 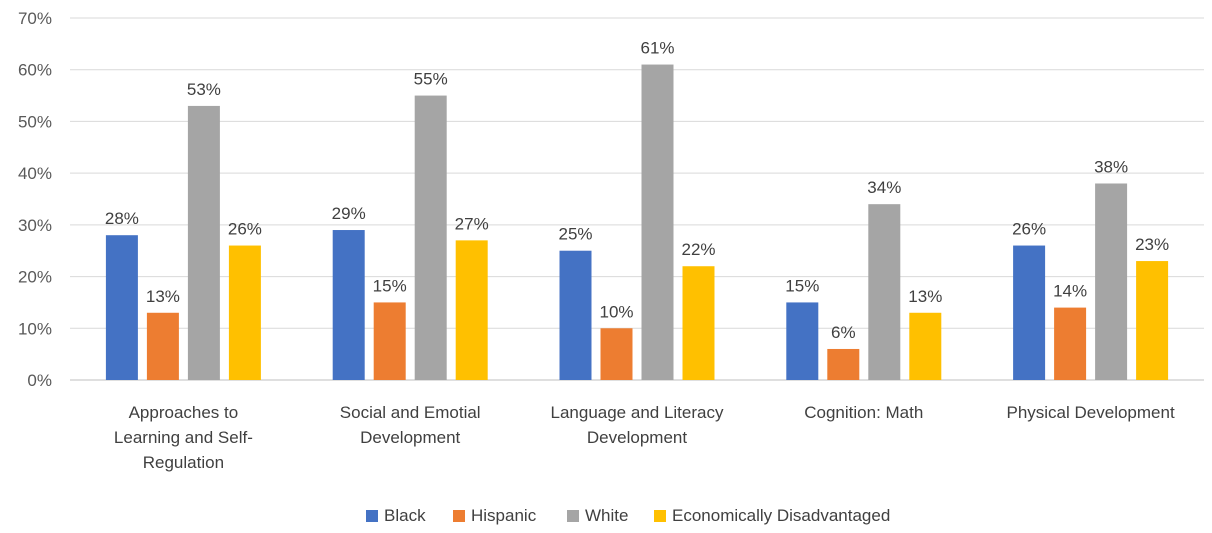 What do you see at coordinates (459, 516) in the screenshot?
I see `legend-swatch-hispanic` at bounding box center [459, 516].